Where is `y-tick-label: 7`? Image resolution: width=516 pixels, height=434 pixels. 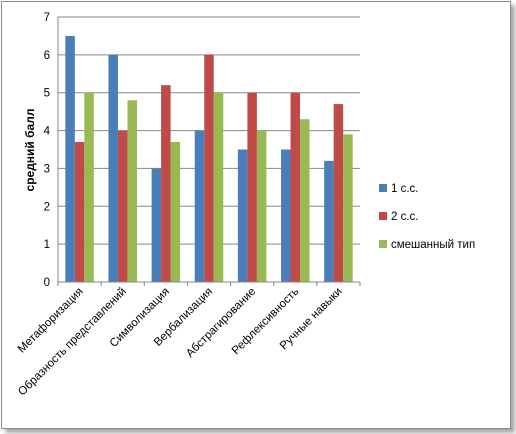
y-tick-label: 7 is located at coordinates (47, 18).